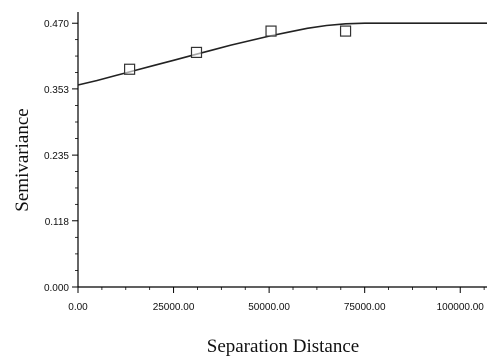  I want to click on y-tick-label: 0.353, so click(56, 90).